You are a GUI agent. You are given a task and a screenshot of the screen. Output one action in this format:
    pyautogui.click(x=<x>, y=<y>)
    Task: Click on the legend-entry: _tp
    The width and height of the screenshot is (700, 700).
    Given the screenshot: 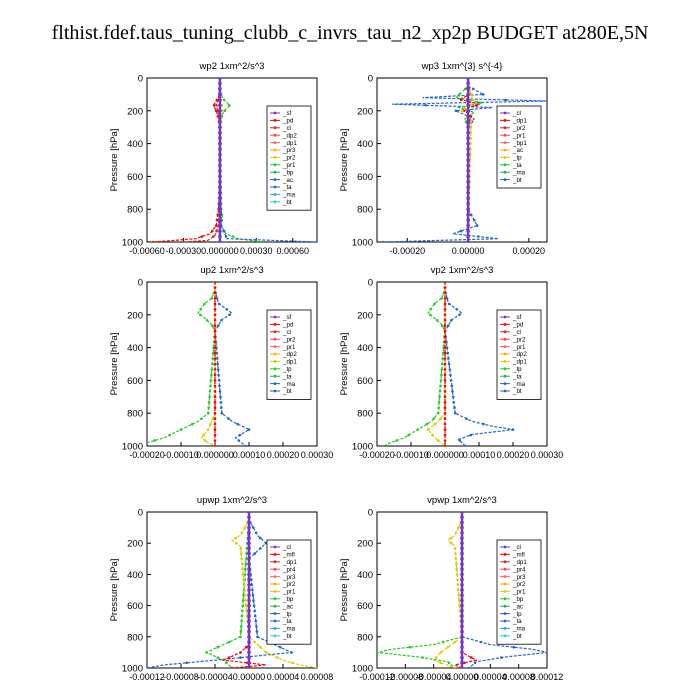 What is the action you would take?
    pyautogui.click(x=517, y=614)
    